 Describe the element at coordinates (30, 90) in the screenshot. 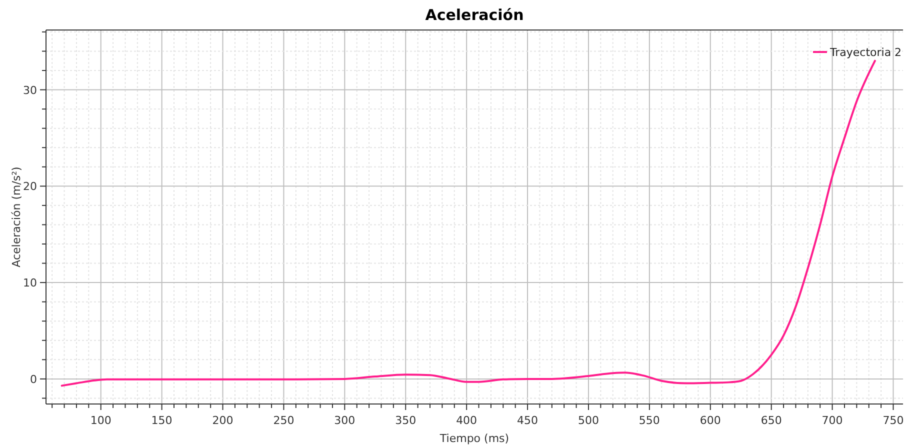

I see `y-tick-label: 30` at that location.